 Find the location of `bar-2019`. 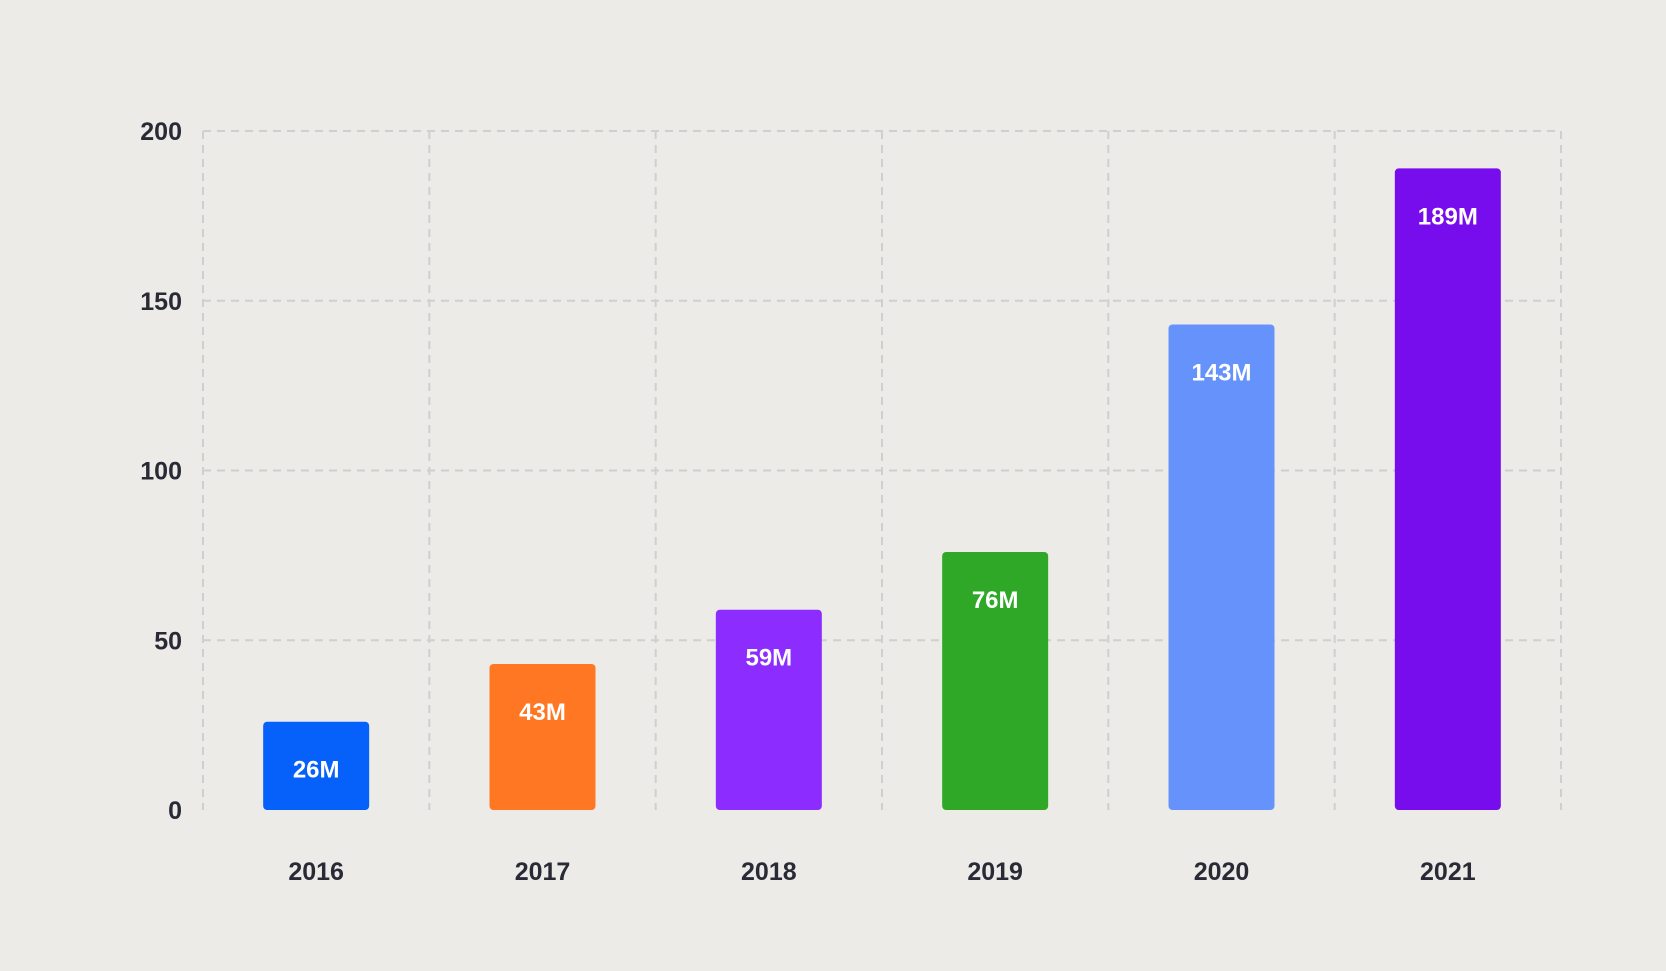

bar-2019 is located at coordinates (995, 680).